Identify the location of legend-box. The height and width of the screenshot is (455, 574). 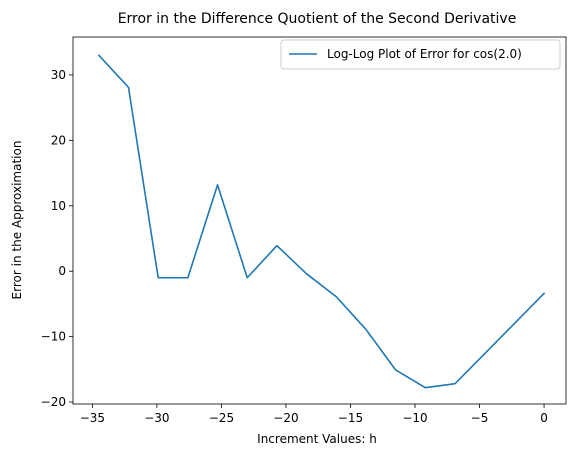
(420, 54).